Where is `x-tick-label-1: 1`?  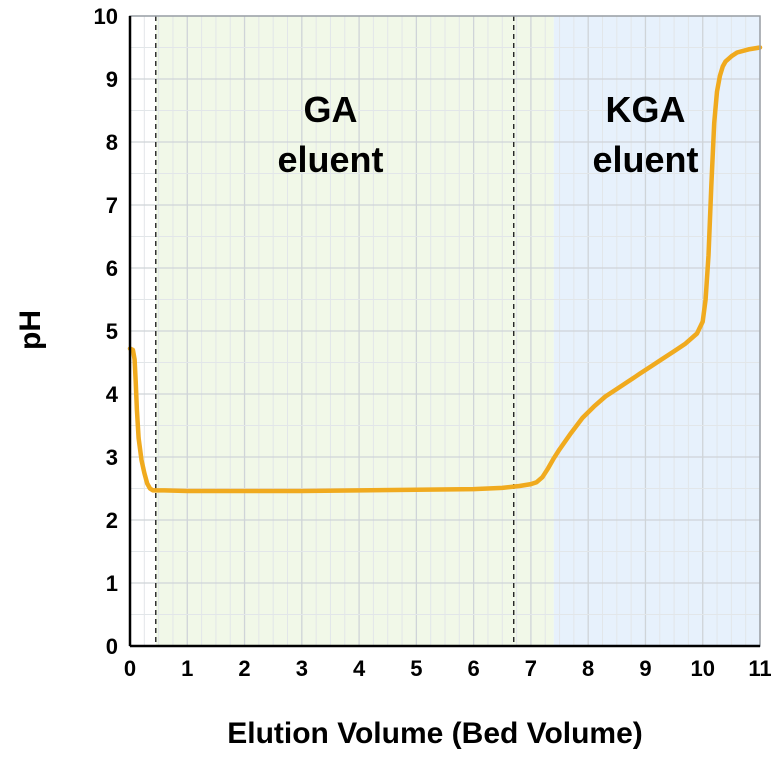 x-tick-label-1: 1 is located at coordinates (187, 668).